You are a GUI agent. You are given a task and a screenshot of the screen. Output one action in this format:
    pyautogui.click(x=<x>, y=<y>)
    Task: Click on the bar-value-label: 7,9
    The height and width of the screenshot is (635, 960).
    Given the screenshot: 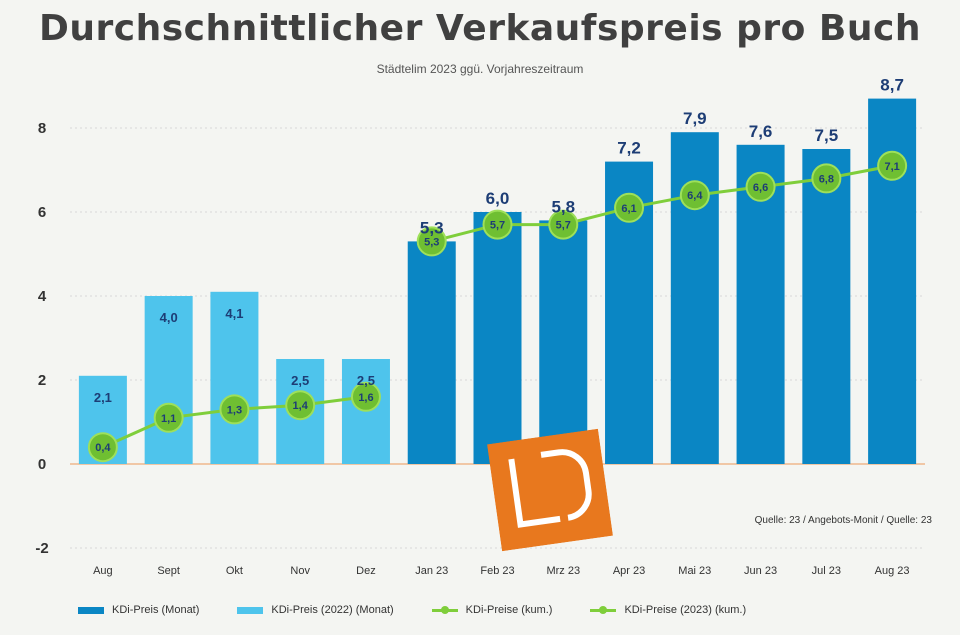 What is the action you would take?
    pyautogui.click(x=695, y=118)
    